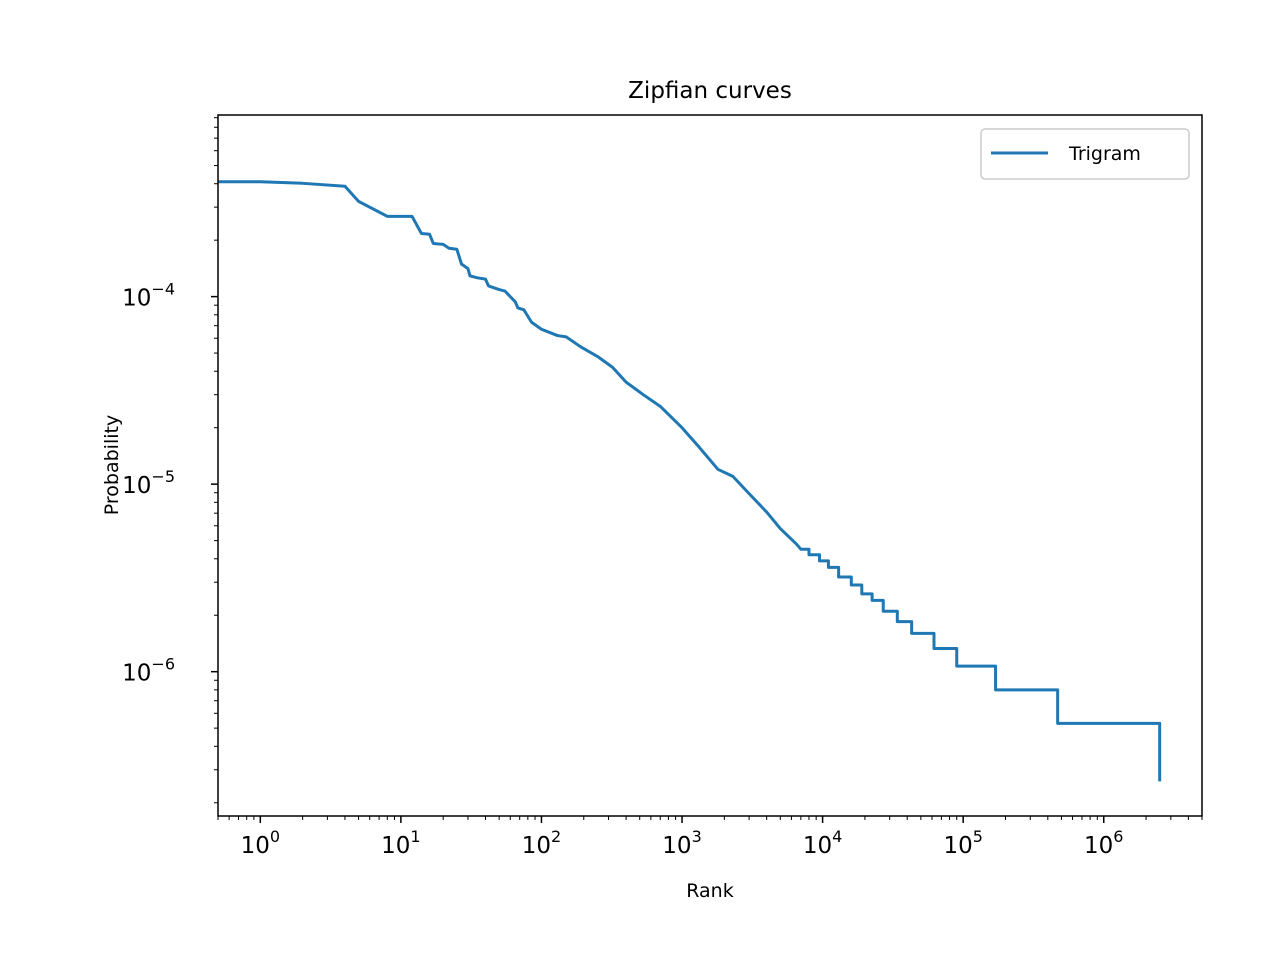 The image size is (1280, 965). I want to click on x-tick-label: 10², so click(541, 843).